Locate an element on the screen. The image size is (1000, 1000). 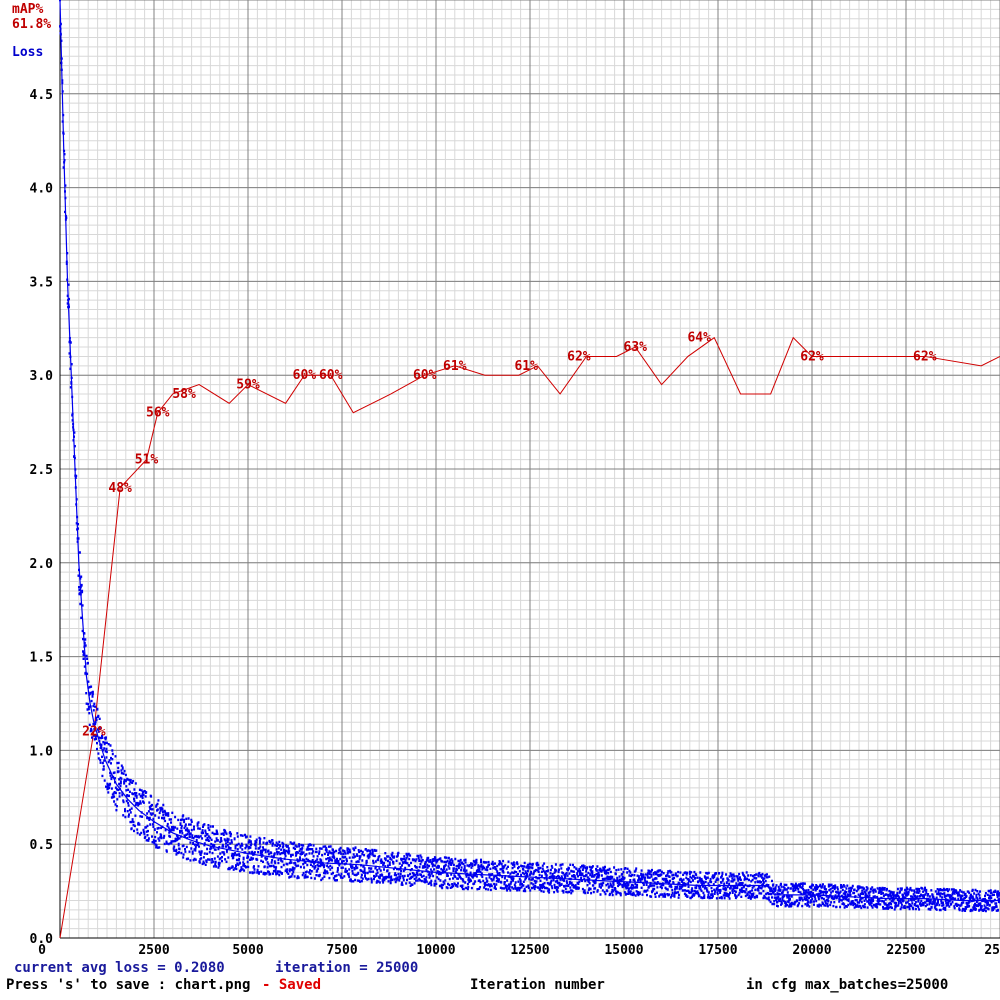
y-tick-label: 1.5 is located at coordinates (41, 658).